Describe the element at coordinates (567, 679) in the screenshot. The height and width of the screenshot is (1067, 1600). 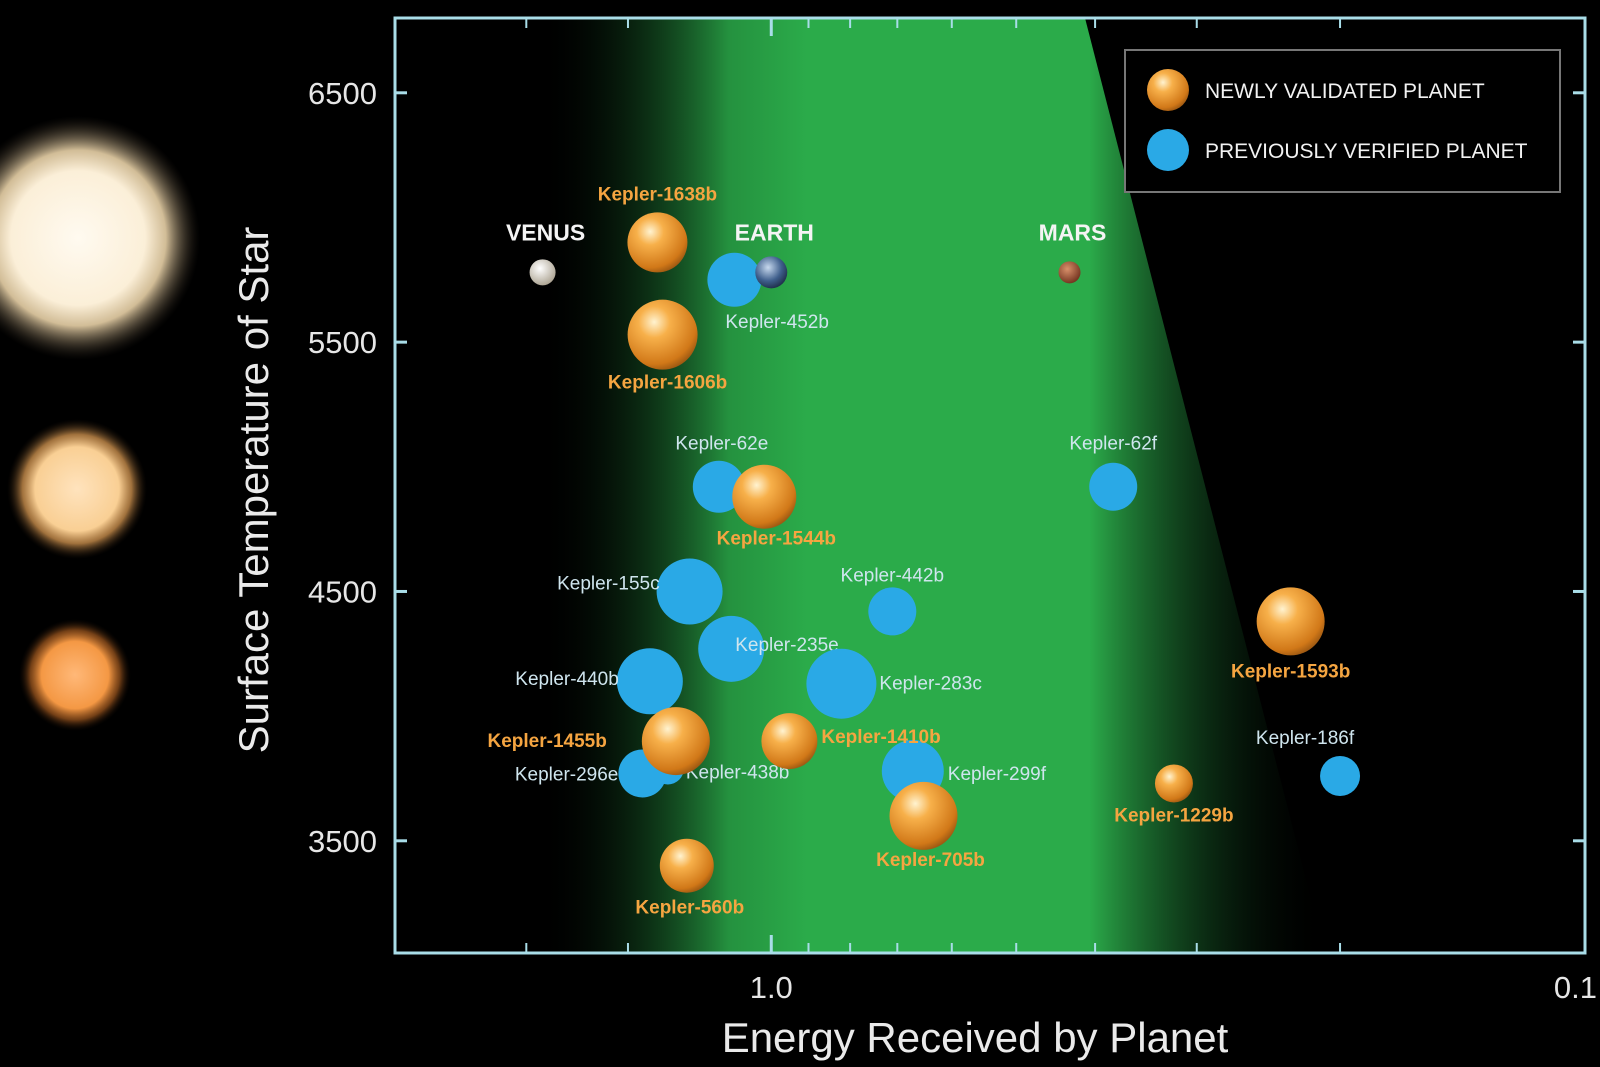
I see `kepler-440b-label: Kepler-440b` at that location.